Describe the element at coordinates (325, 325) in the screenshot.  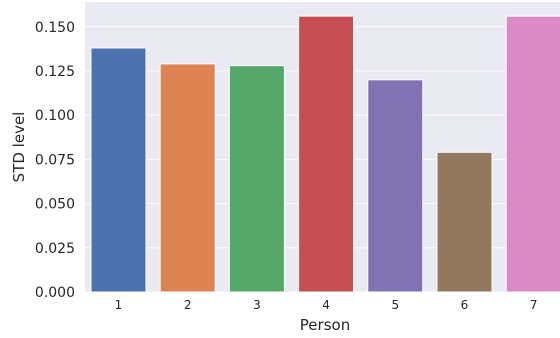
I see `x-axis-label: Person` at that location.